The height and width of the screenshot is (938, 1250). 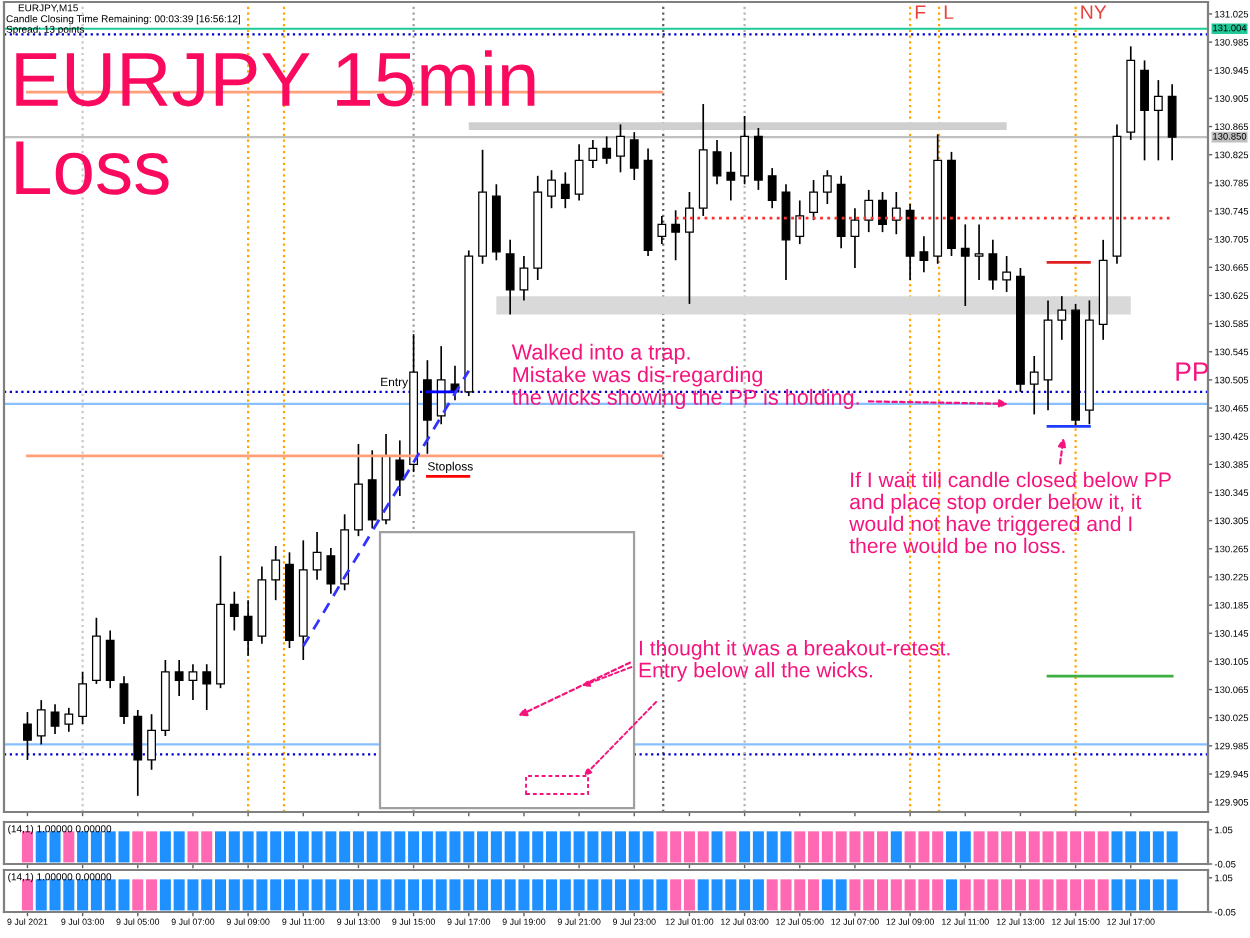 What do you see at coordinates (1094, 12) in the screenshot?
I see `ref-line-label: NY` at bounding box center [1094, 12].